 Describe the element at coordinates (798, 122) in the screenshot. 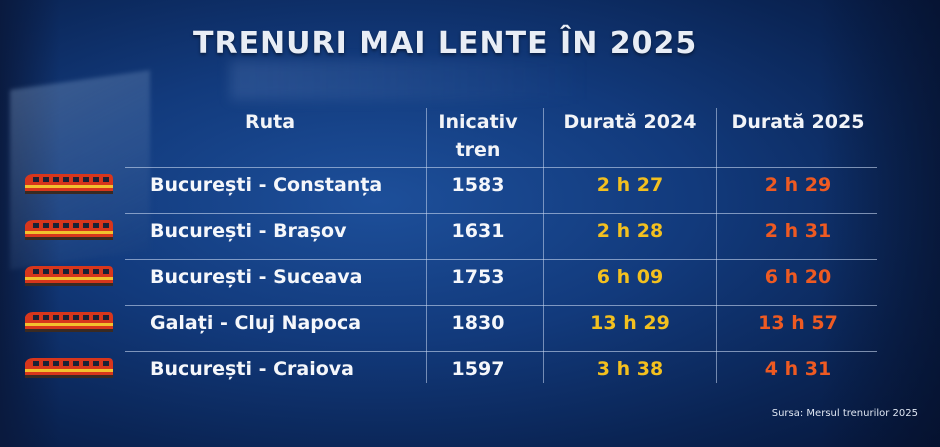

I see `header-duration-2025: Durată 2025` at that location.